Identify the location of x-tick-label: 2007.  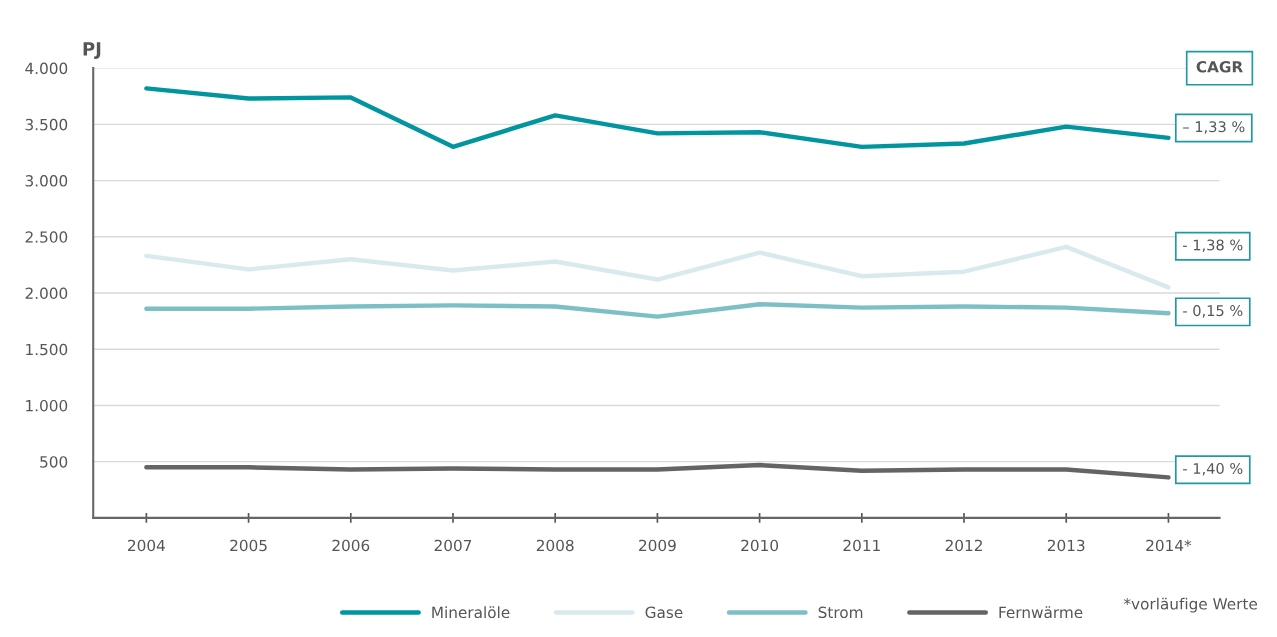
(453, 545).